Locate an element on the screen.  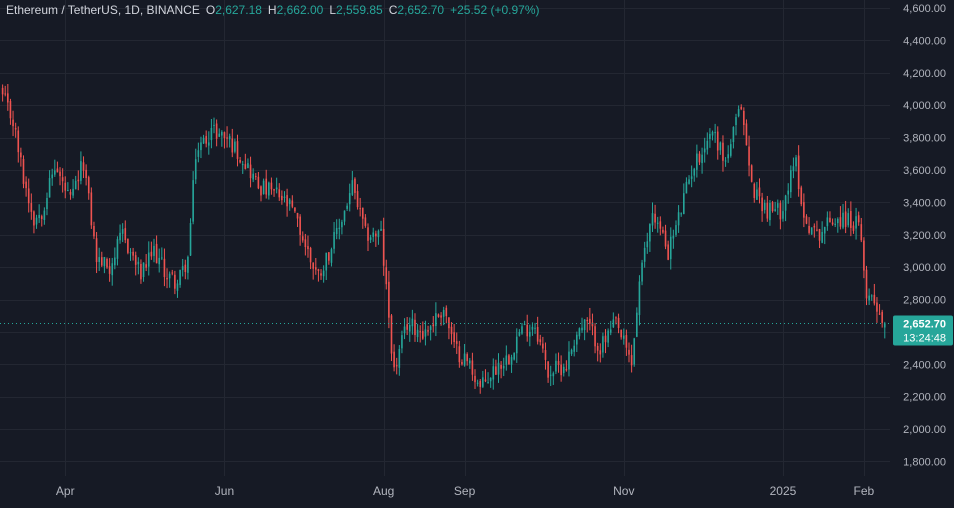
time-tick-label: Apr is located at coordinates (65, 491).